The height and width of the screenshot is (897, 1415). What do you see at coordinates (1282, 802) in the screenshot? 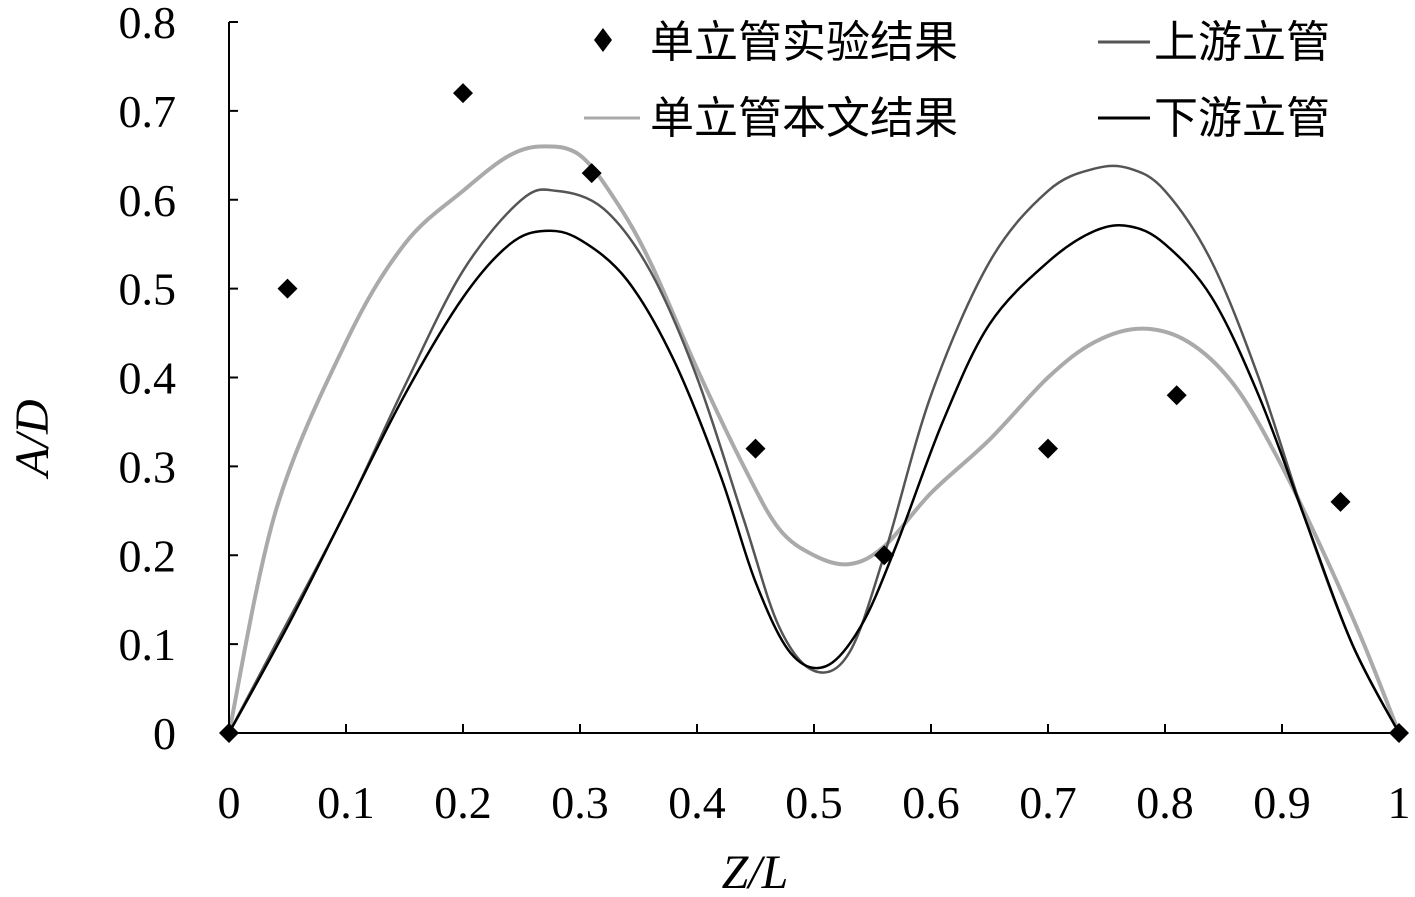
I see `x-tick-label: 0.9` at bounding box center [1282, 802].